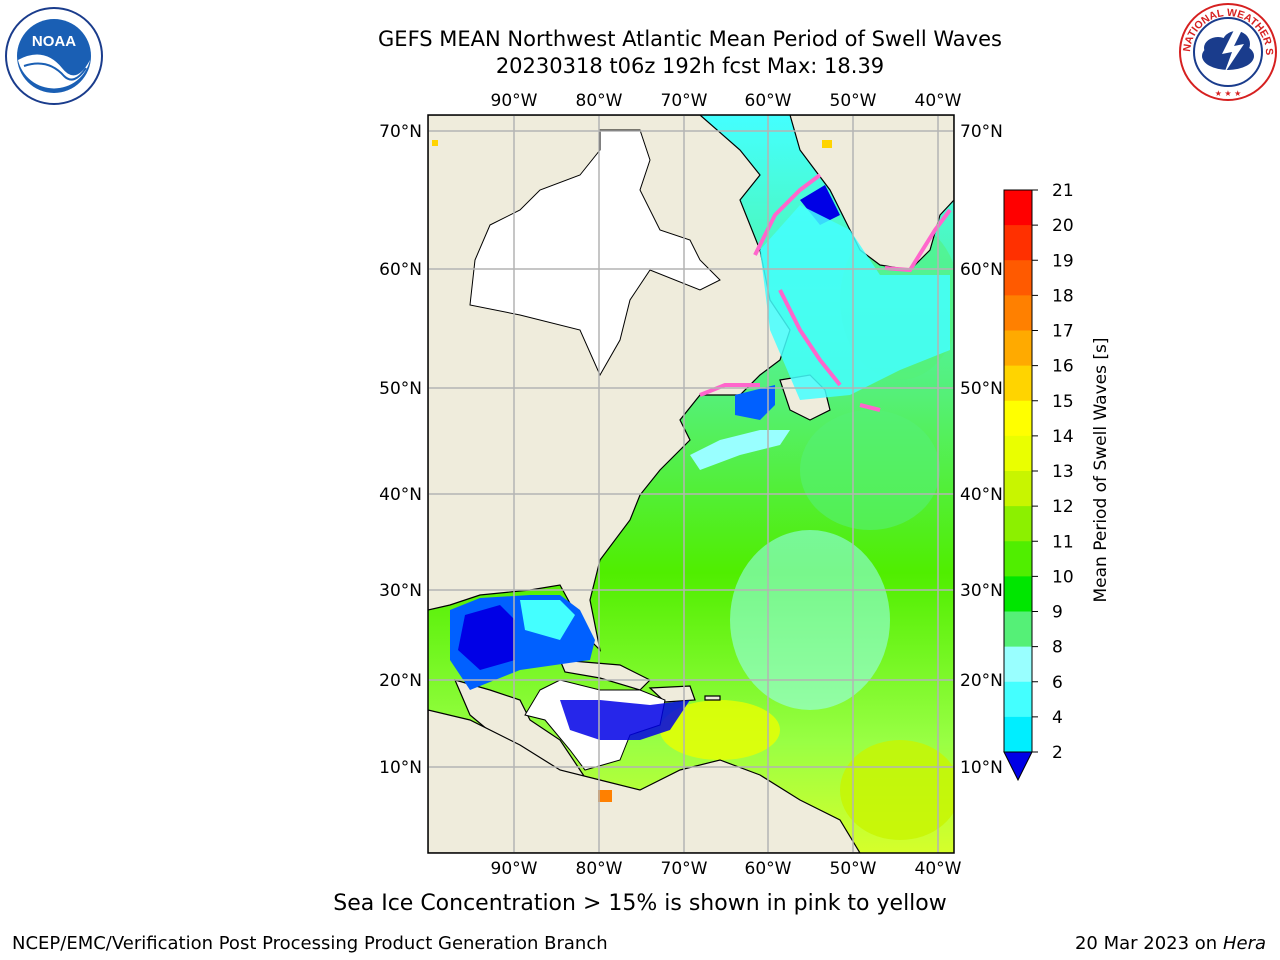 The image size is (1280, 960). Describe the element at coordinates (768, 101) in the screenshot. I see `lon-label-top: 60°W` at that location.